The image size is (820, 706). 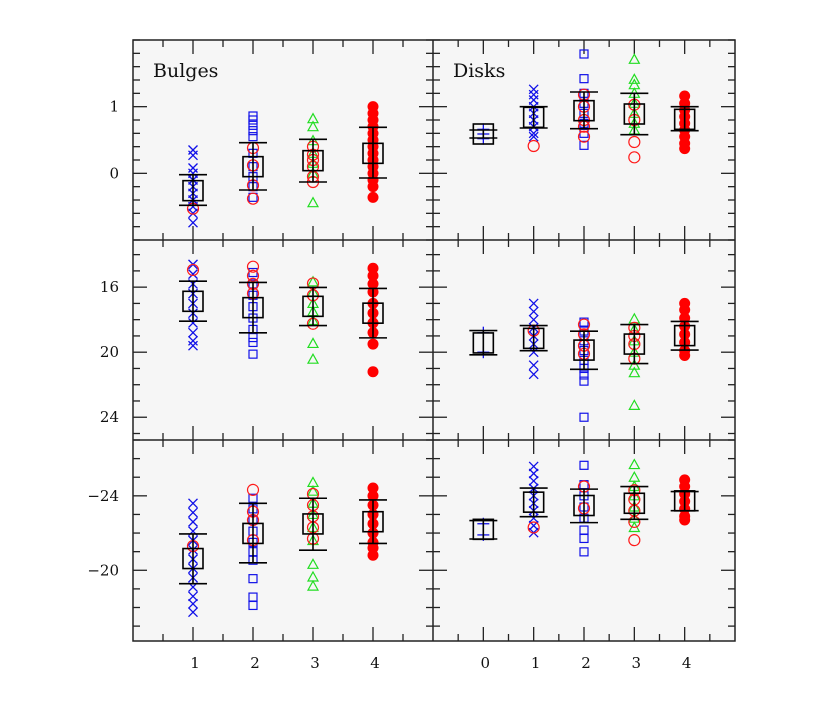 What do you see at coordinates (103, 496) in the screenshot?
I see `y-tick-label: −24` at bounding box center [103, 496].